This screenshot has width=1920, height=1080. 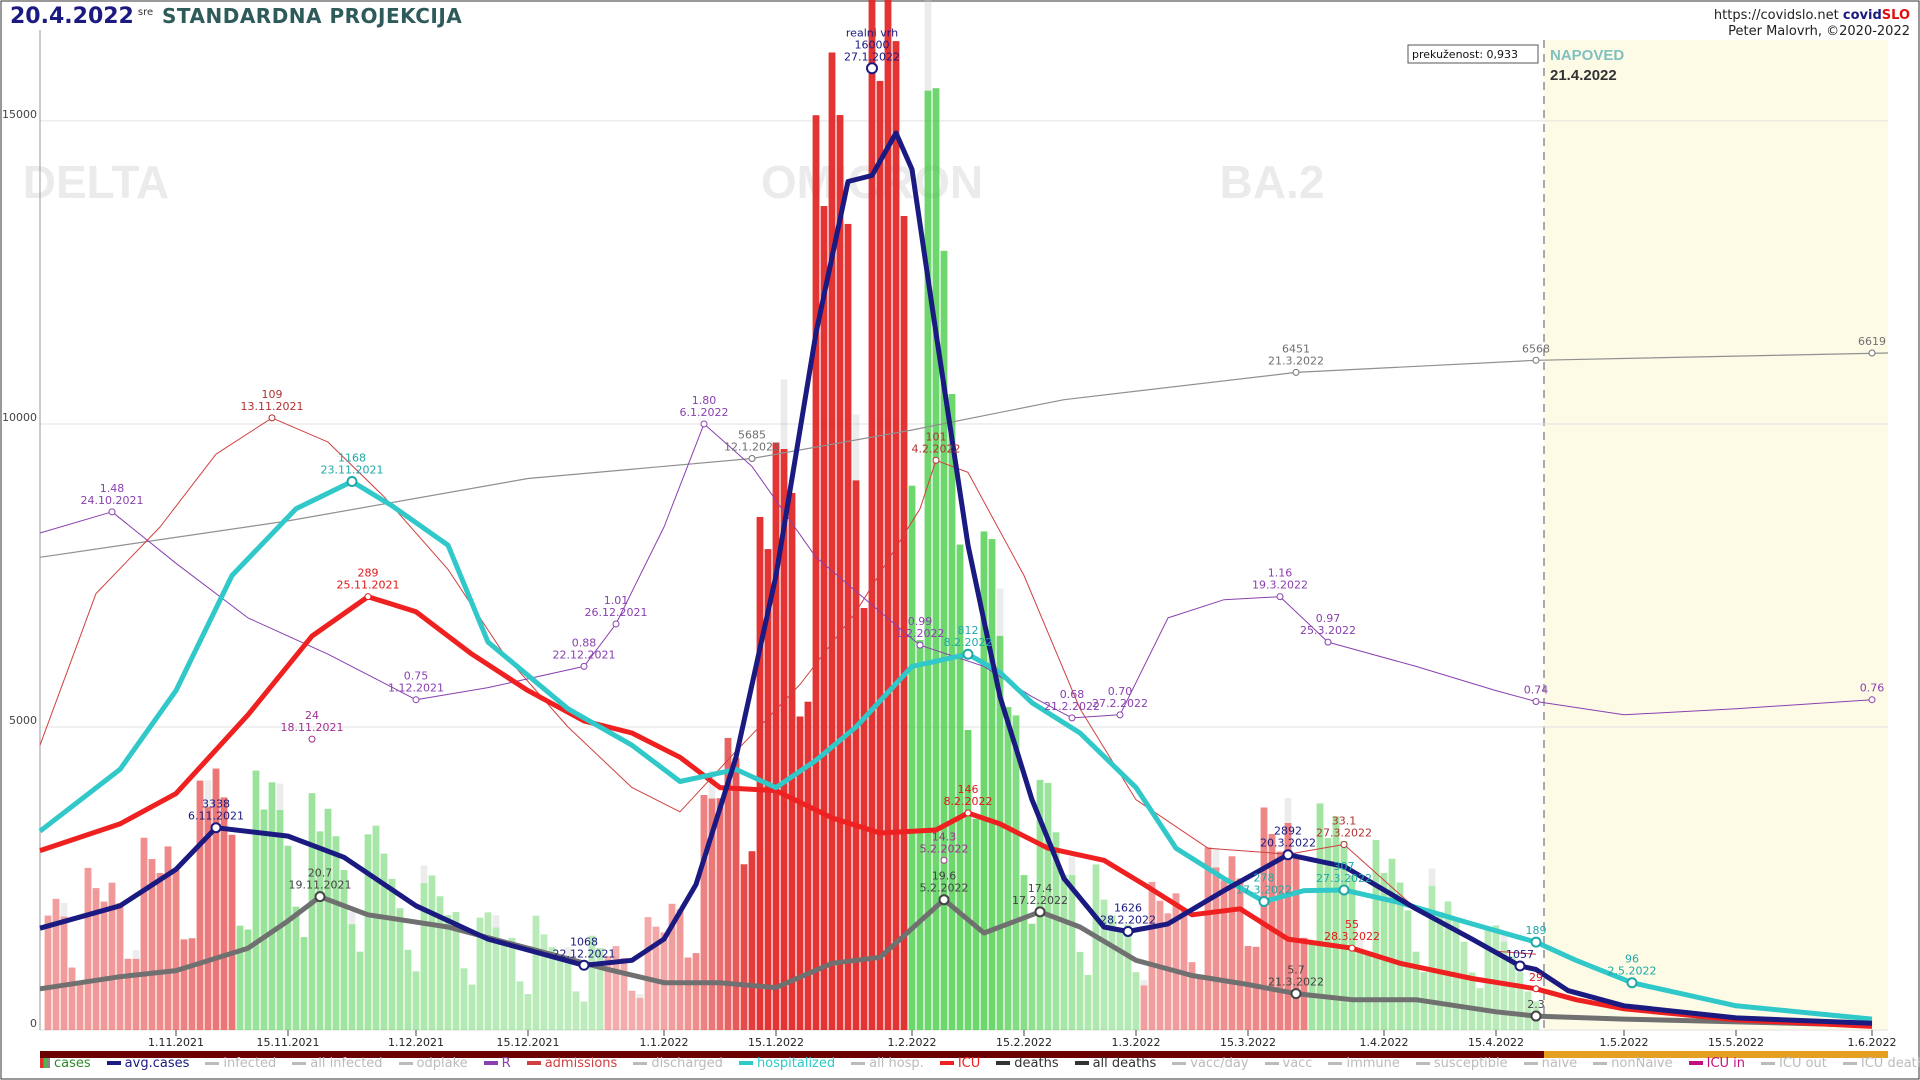 What do you see at coordinates (497, 1063) in the screenshot?
I see `legend-item: R` at bounding box center [497, 1063].